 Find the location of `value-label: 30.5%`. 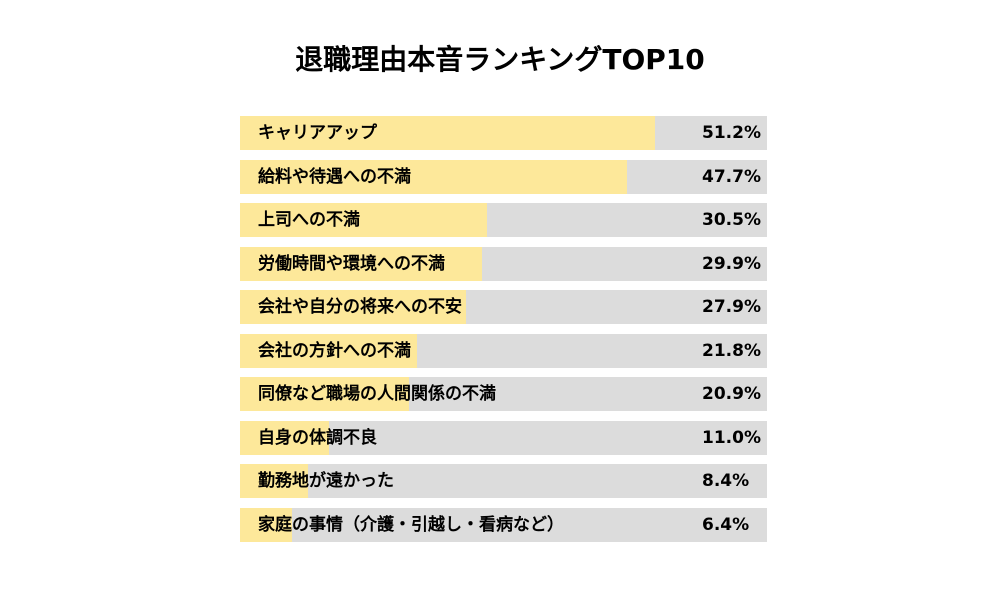

value-label: 30.5% is located at coordinates (731, 220).